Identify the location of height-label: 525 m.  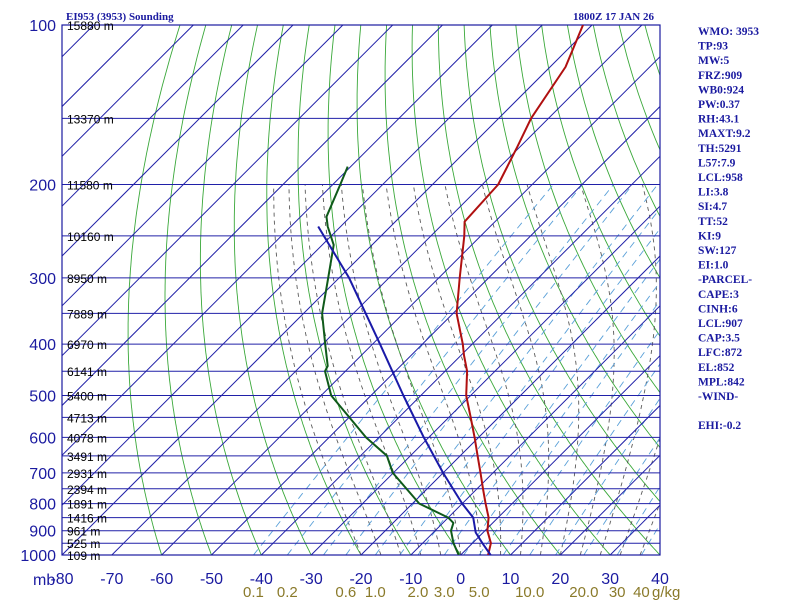
(83, 544).